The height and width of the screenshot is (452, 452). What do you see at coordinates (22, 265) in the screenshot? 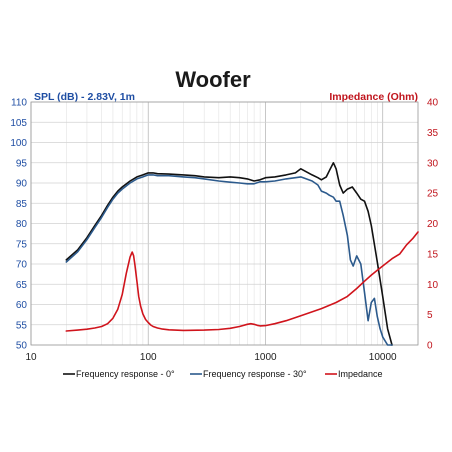
I see `left-tick-label: 70` at bounding box center [22, 265].